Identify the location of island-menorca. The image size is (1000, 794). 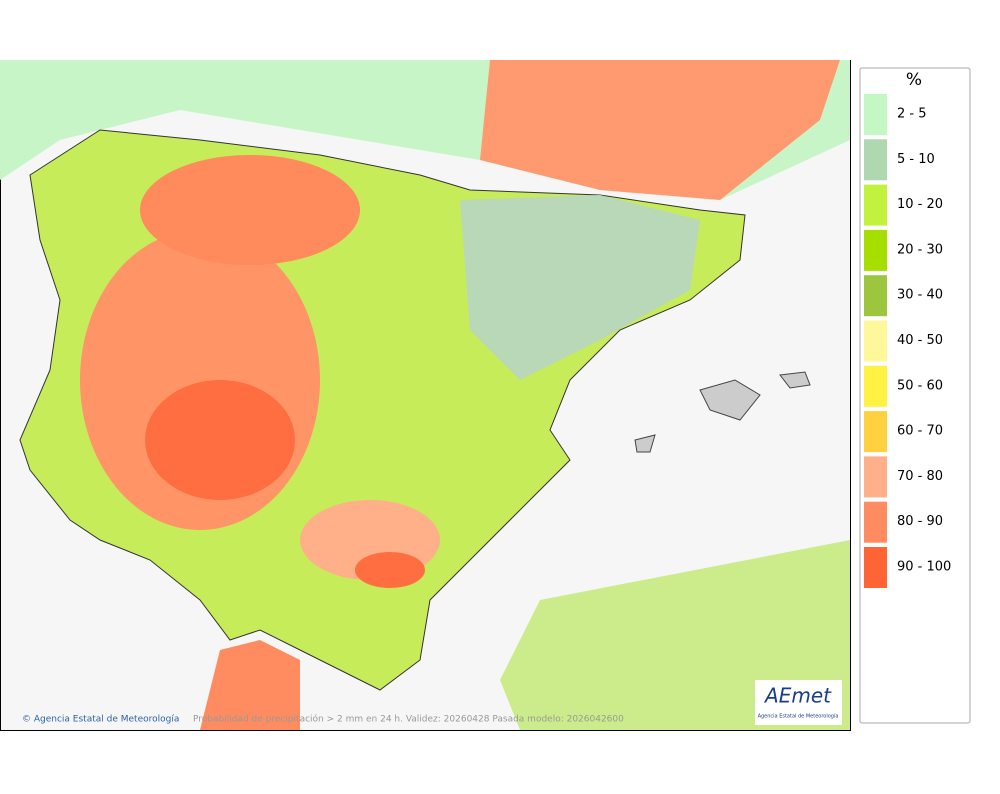
(795, 380).